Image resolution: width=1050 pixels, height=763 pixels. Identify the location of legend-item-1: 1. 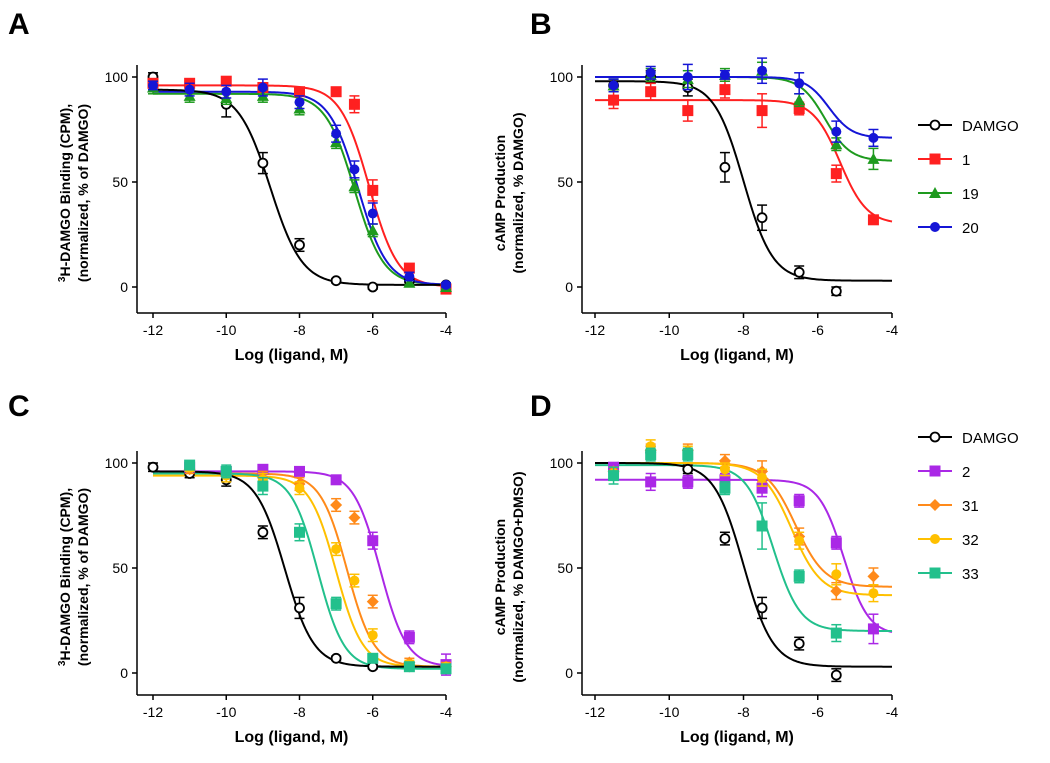
(944, 160).